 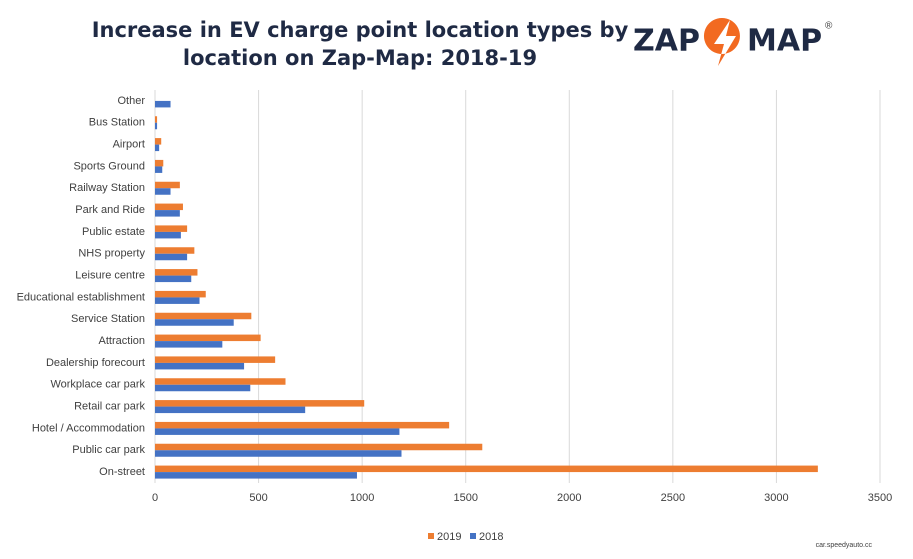 I want to click on logo-mark: ®, so click(x=829, y=26).